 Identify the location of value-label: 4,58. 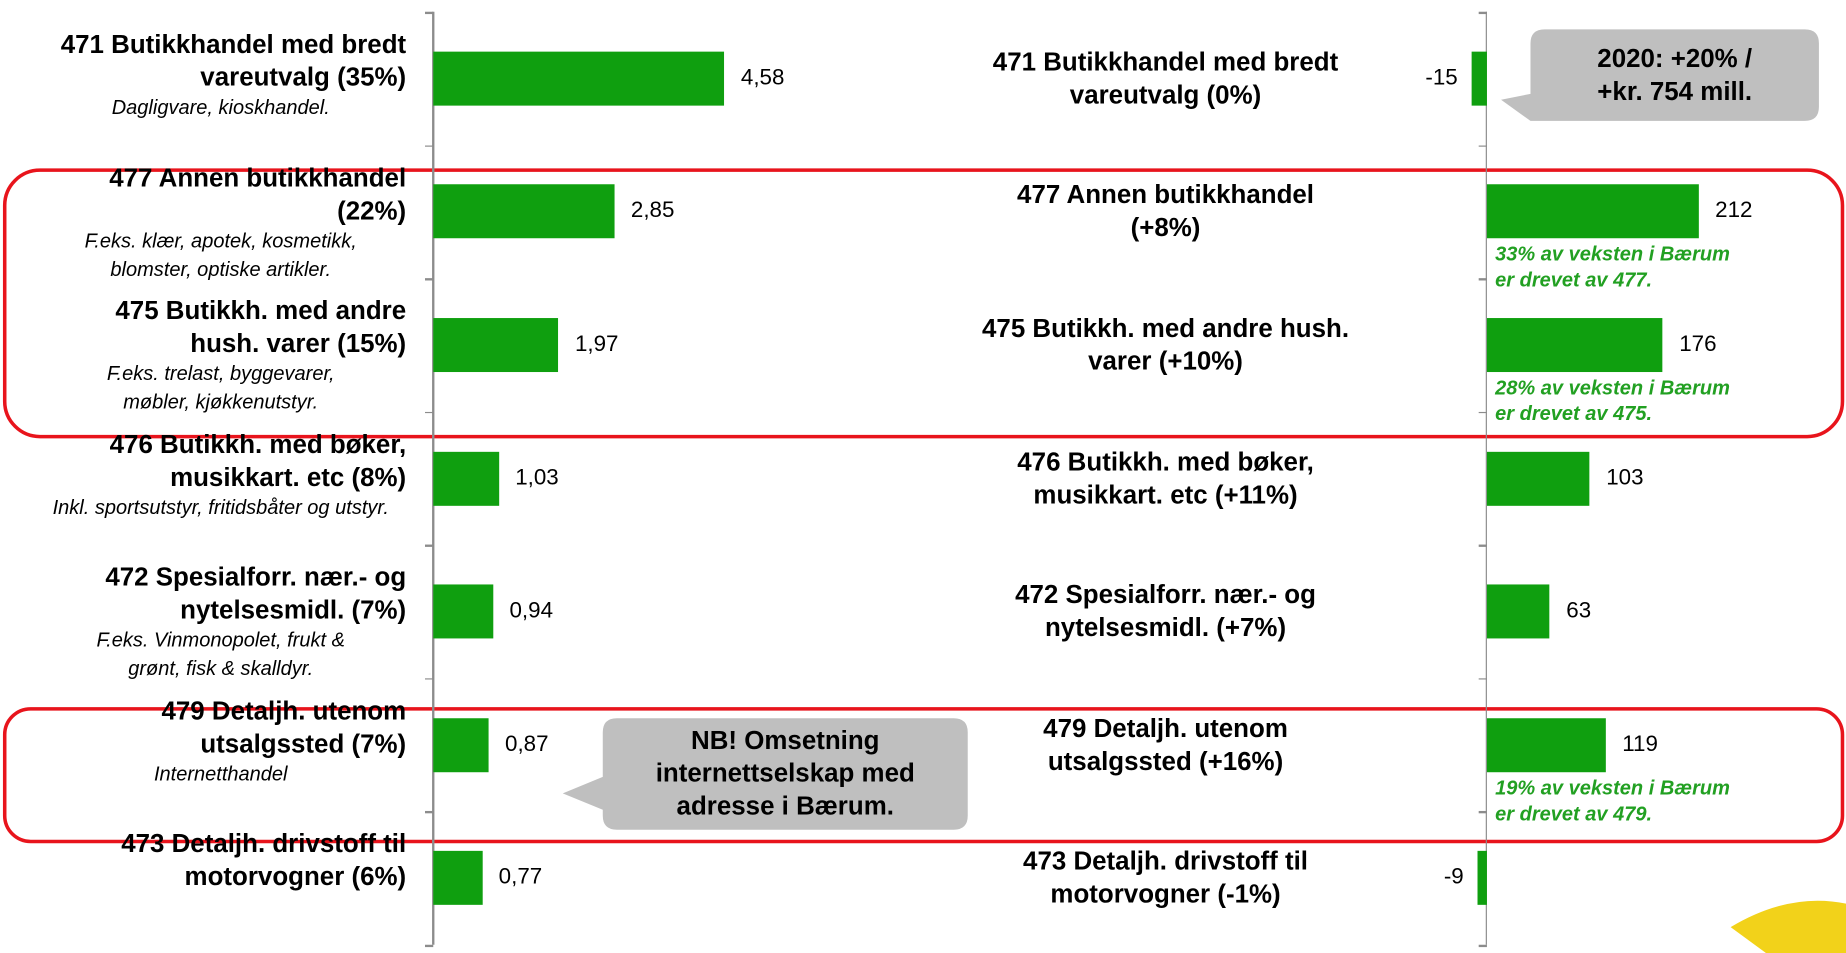
(762, 78).